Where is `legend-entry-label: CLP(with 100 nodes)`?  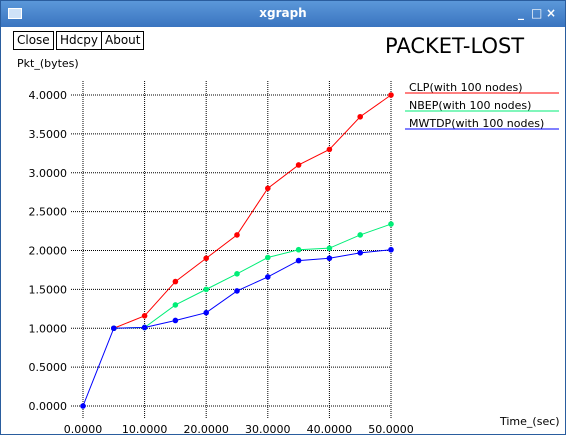 legend-entry-label: CLP(with 100 nodes) is located at coordinates (466, 87).